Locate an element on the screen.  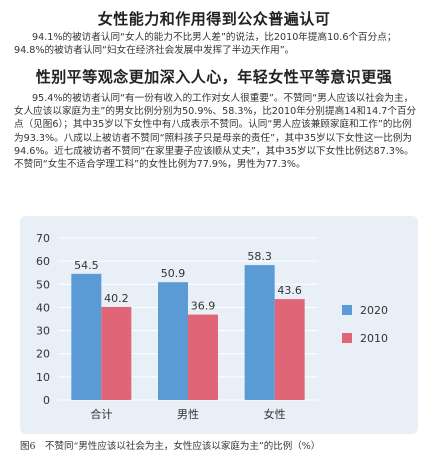
x-tick-label: 男性 is located at coordinates (188, 414).